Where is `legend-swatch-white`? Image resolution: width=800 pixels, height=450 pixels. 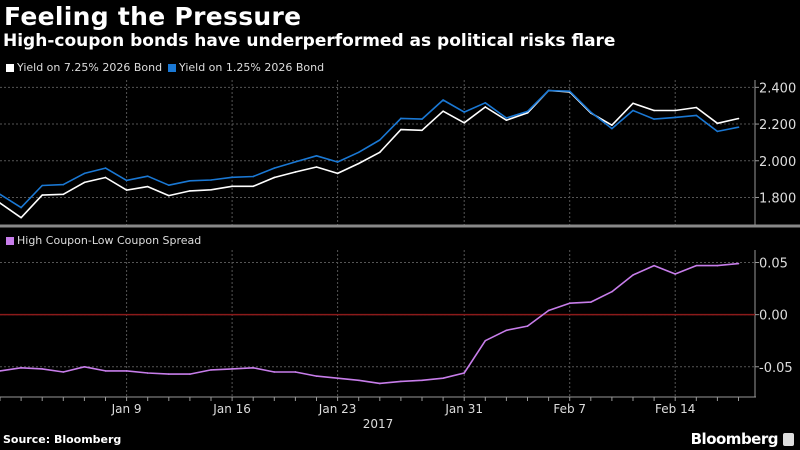
legend-swatch-white is located at coordinates (10, 67).